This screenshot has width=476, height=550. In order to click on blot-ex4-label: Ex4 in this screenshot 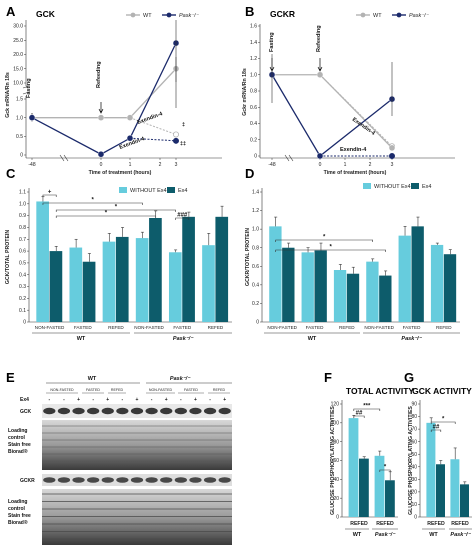, I will do `click(24, 400)`.